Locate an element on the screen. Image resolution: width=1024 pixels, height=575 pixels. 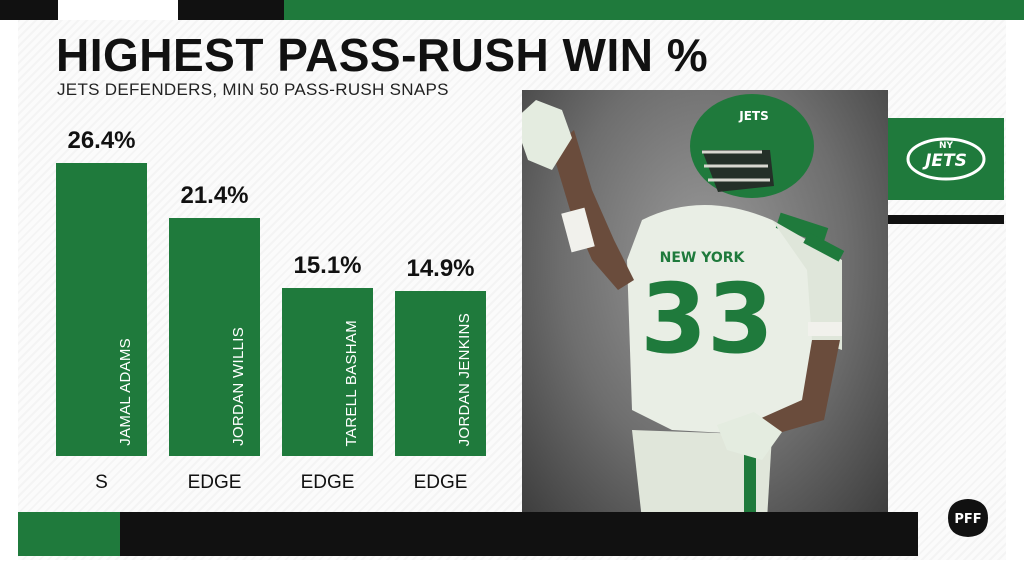
logo-wordmark: JETS is located at coordinates (944, 161).